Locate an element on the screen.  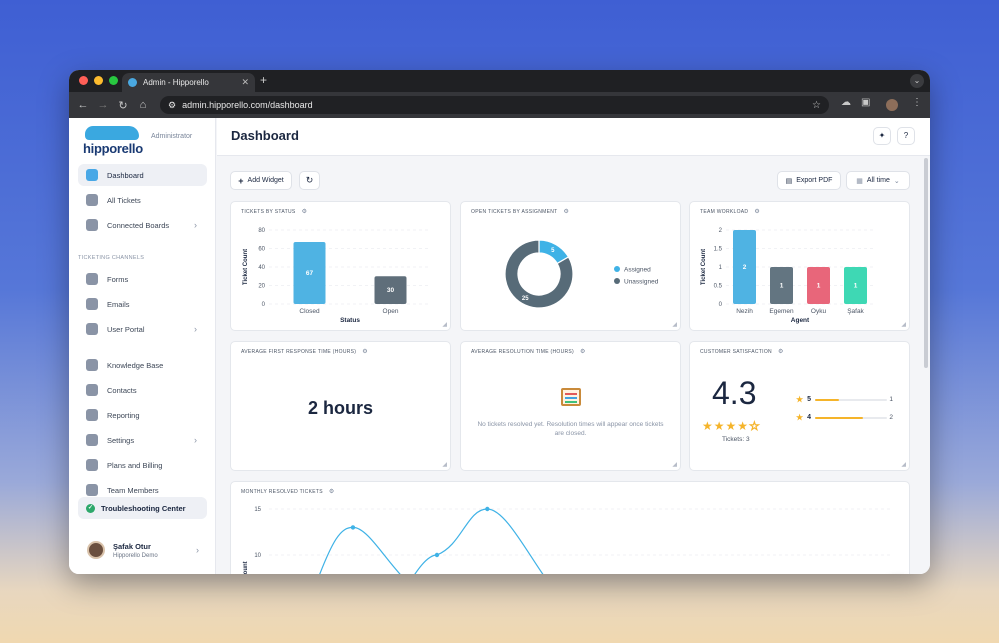
sidebar-item-reporting: Reporting is located at coordinates (142, 415).